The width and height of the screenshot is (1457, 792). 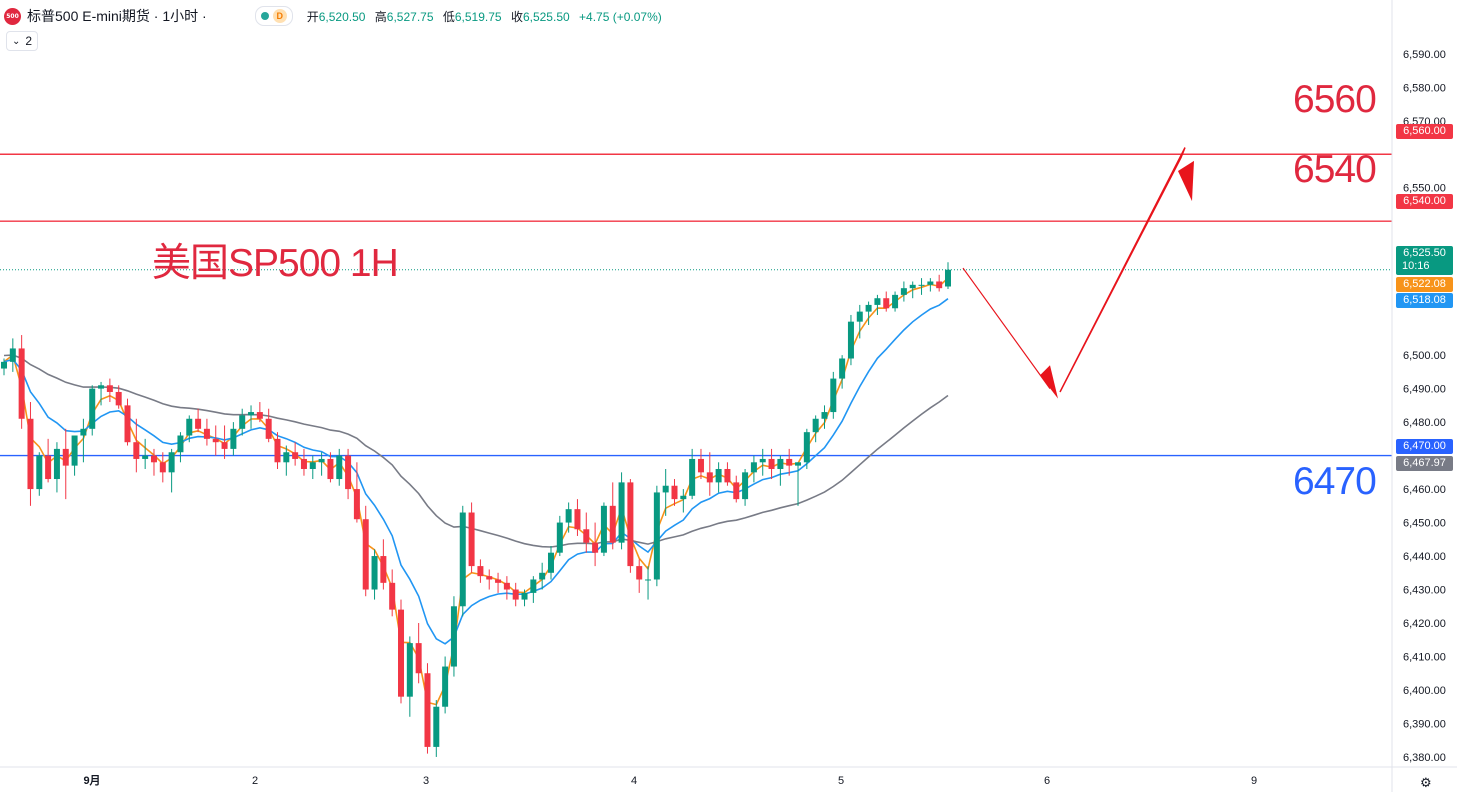 What do you see at coordinates (22, 41) in the screenshot?
I see `indicators-toggle-button: ⌄ 2` at bounding box center [22, 41].